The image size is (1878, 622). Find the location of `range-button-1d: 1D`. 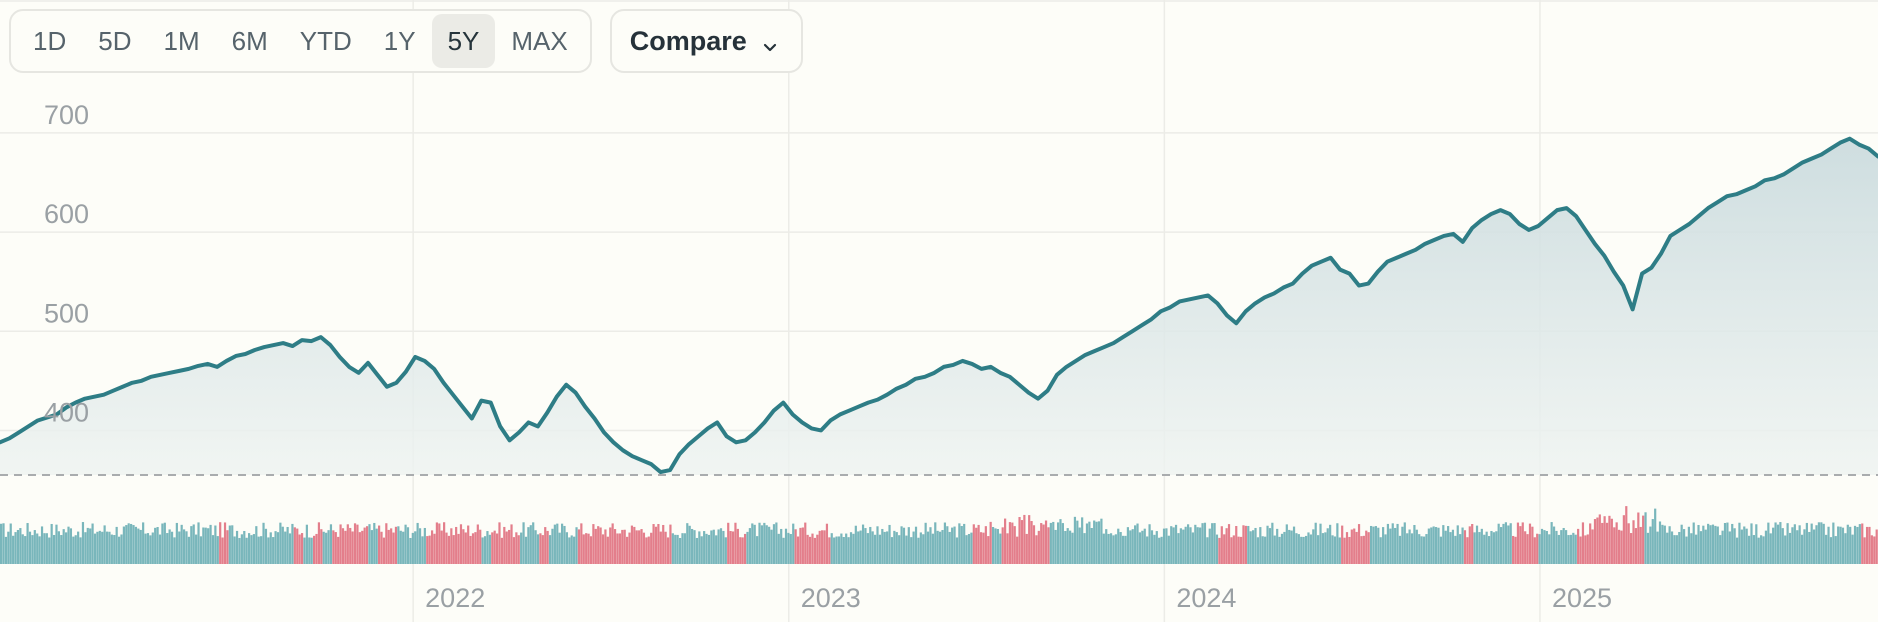

range-button-1d: 1D is located at coordinates (49, 41).